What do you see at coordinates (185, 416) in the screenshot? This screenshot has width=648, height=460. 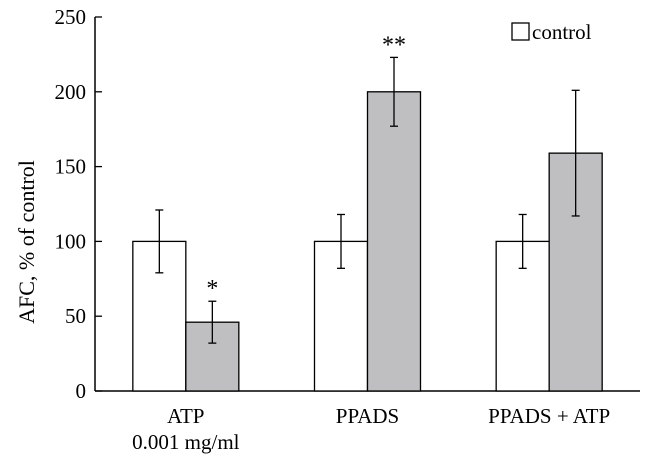 I see `x-category-label: ATP` at bounding box center [185, 416].